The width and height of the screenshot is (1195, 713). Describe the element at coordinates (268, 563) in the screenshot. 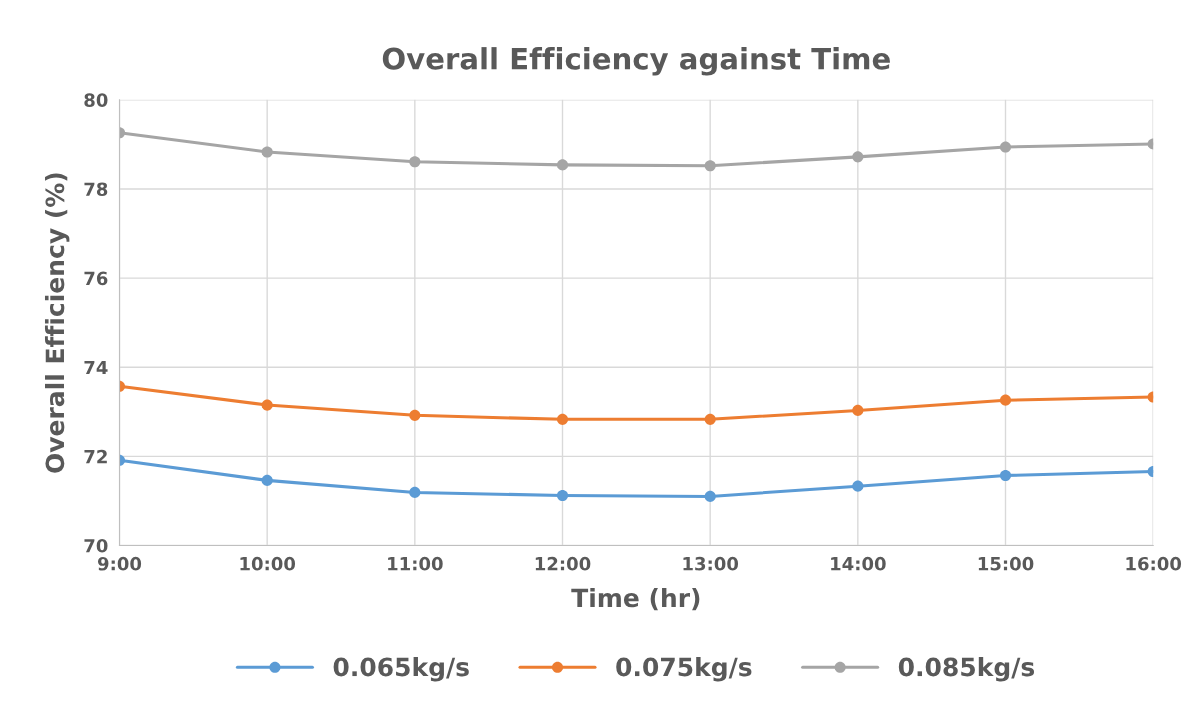

I see `x-tick-label: 10:00` at that location.